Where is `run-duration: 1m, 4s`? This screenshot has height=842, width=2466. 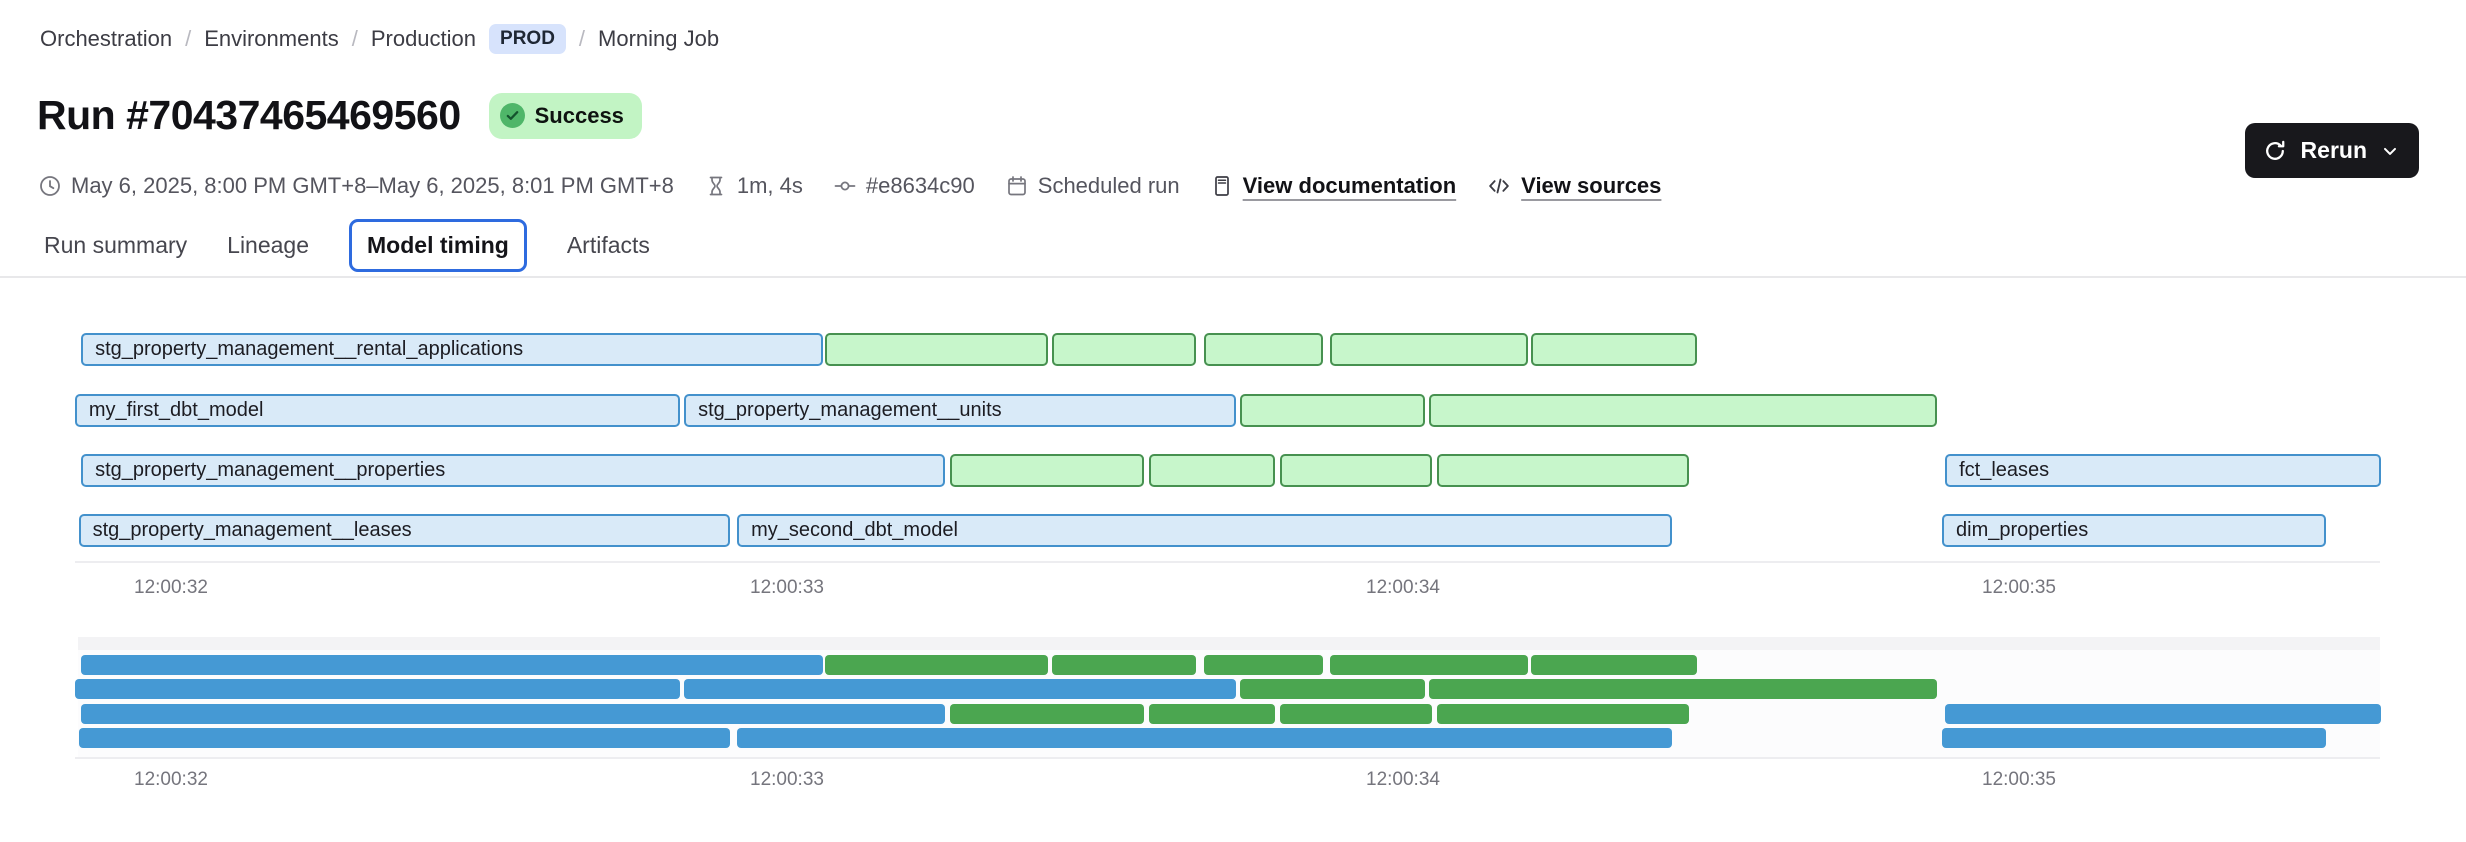
run-duration: 1m, 4s is located at coordinates (753, 186).